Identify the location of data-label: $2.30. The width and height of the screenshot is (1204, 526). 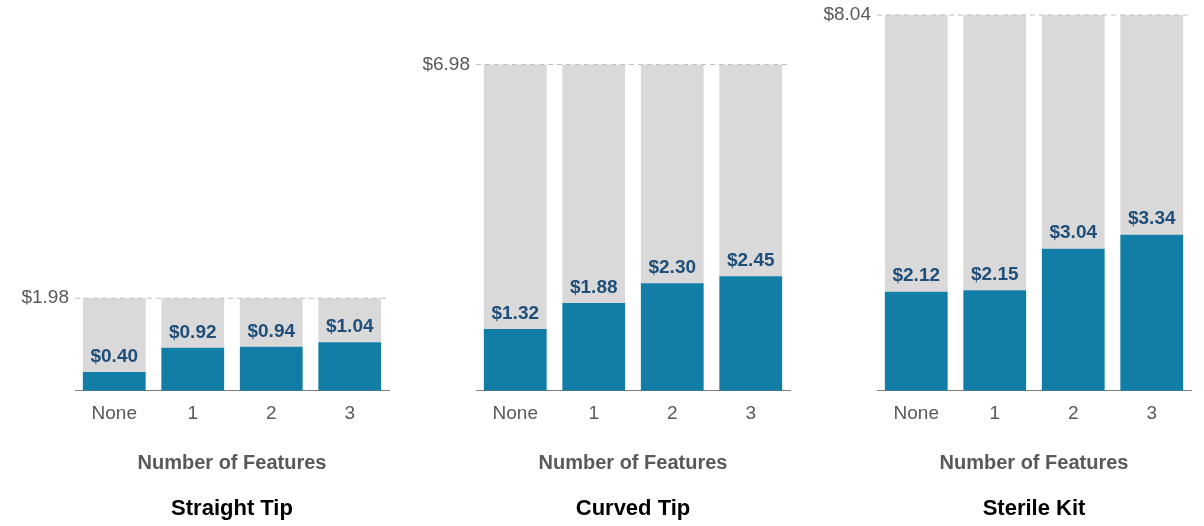
(672, 267).